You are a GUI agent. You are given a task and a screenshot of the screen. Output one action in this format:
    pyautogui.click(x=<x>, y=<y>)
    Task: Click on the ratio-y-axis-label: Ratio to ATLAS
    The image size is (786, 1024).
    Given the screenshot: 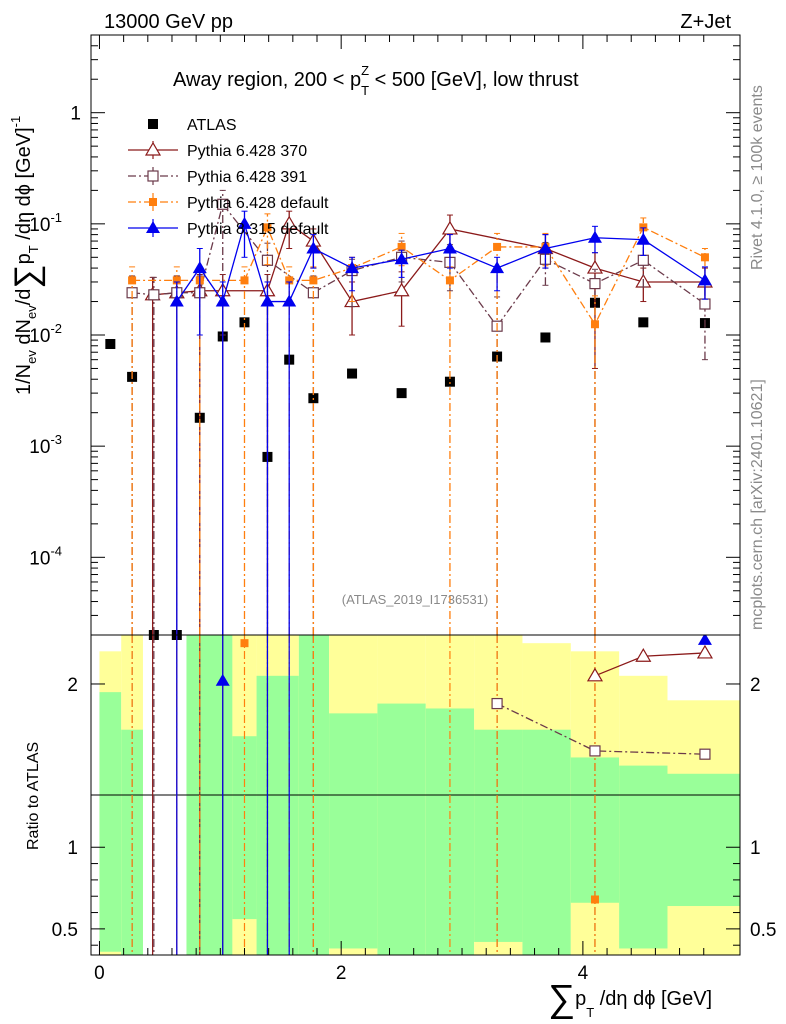 What is the action you would take?
    pyautogui.click(x=33, y=796)
    